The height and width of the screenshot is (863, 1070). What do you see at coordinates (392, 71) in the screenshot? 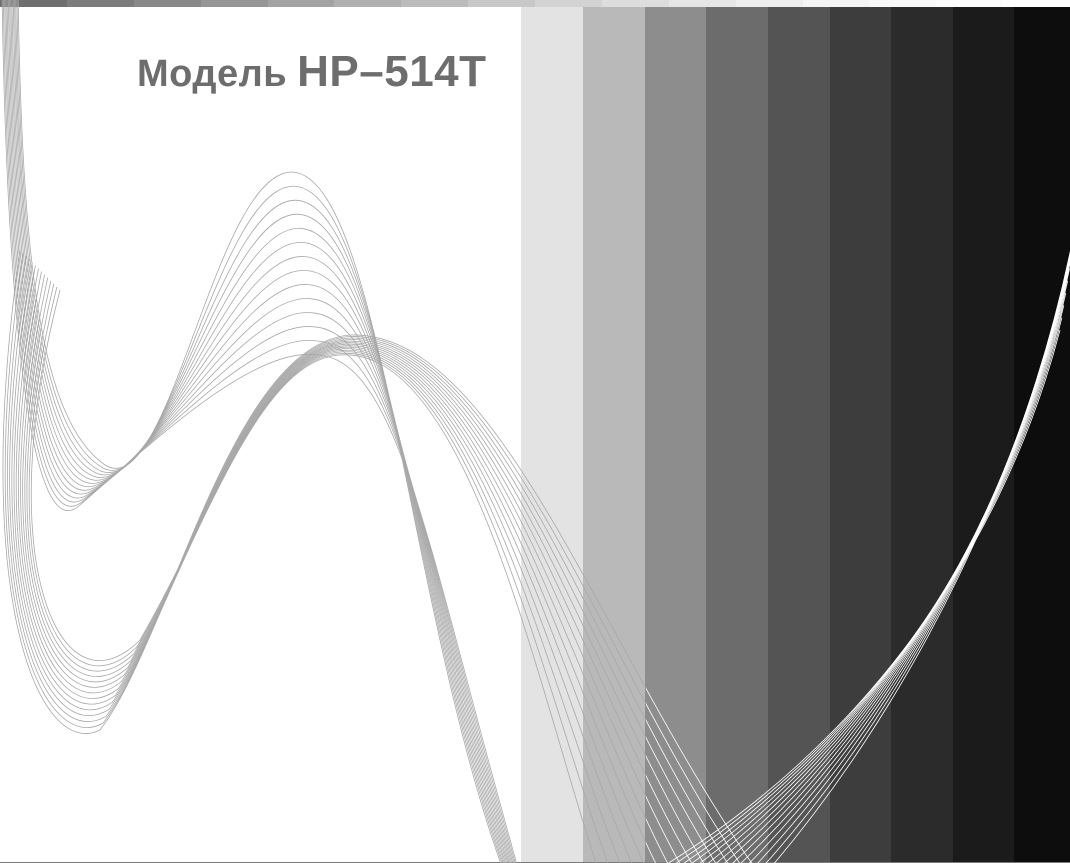
I see `model-title-number: HP–514T` at bounding box center [392, 71].